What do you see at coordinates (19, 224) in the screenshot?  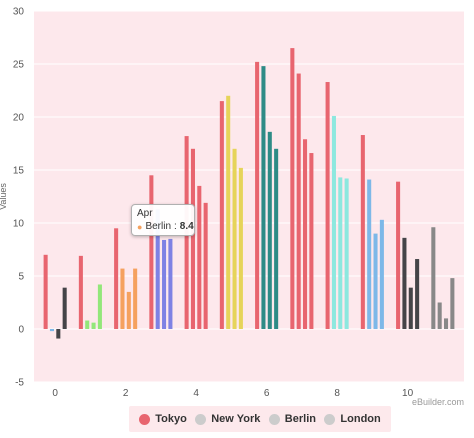 I see `y-tick-label: 10` at bounding box center [19, 224].